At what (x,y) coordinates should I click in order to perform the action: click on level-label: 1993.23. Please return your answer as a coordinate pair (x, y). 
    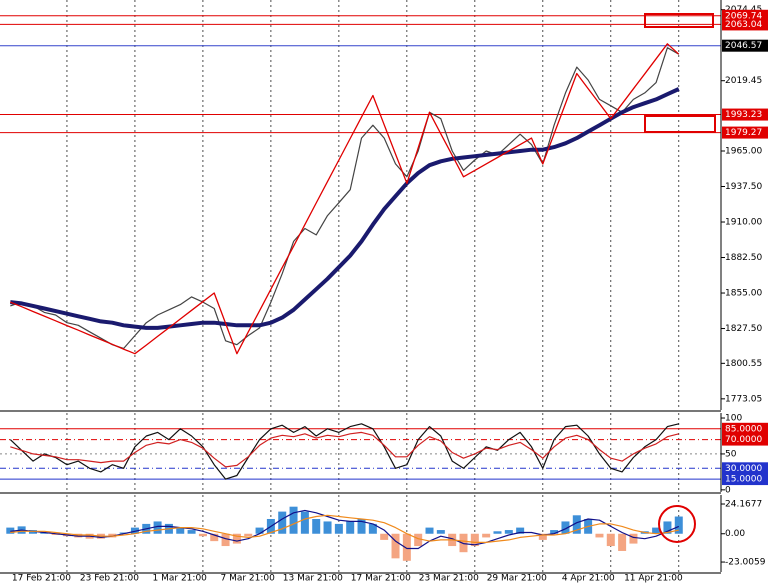
    Looking at the image, I should click on (743, 115).